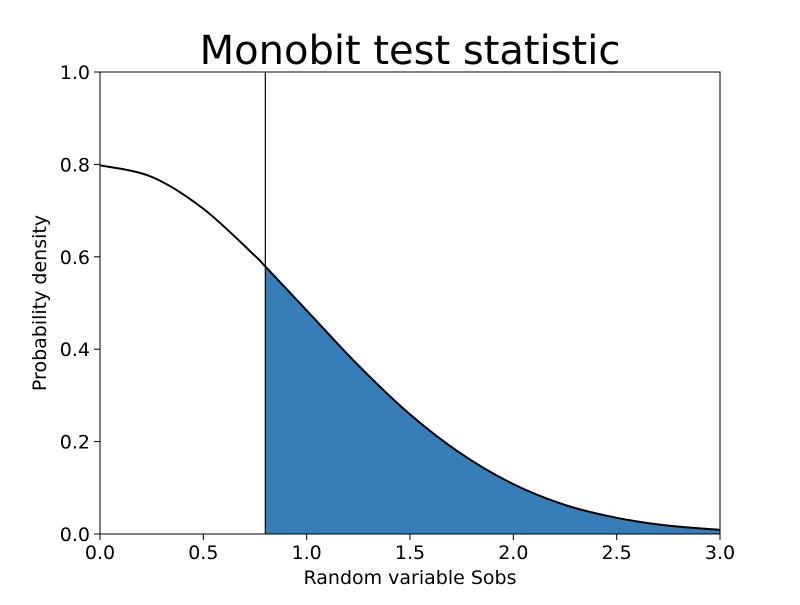 The image size is (800, 605). Describe the element at coordinates (75, 258) in the screenshot. I see `y-tick-label: 0.6` at that location.